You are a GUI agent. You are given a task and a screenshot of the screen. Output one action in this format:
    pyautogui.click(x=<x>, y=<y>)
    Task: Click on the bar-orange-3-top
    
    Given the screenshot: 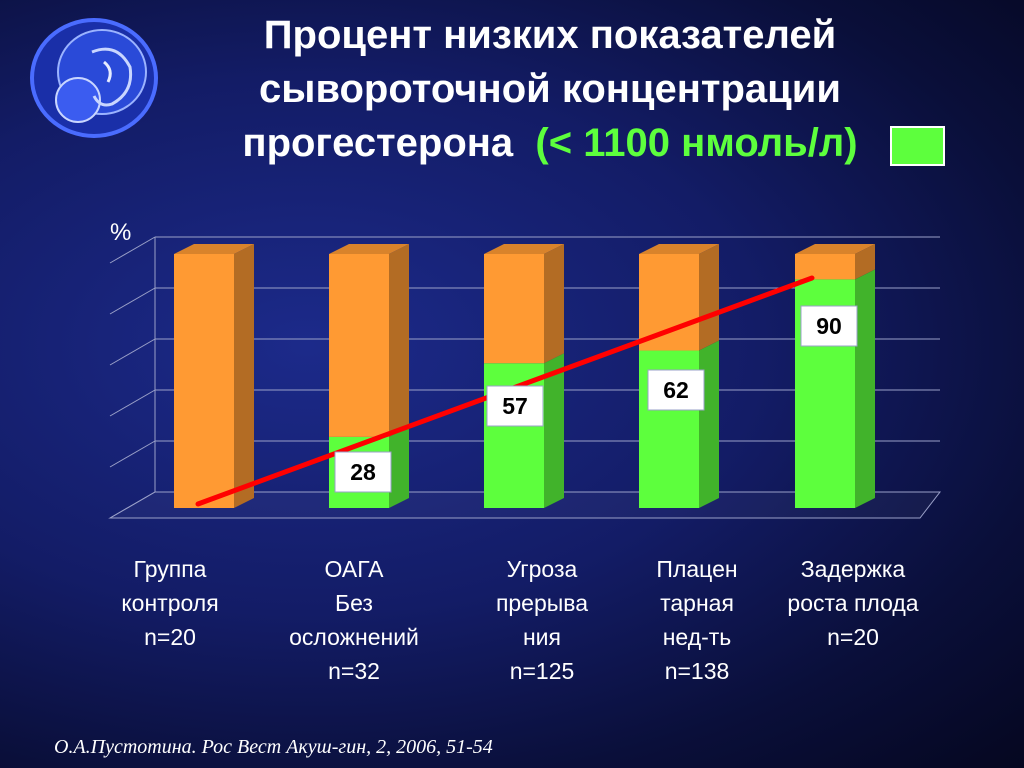 What is the action you would take?
    pyautogui.click(x=679, y=249)
    